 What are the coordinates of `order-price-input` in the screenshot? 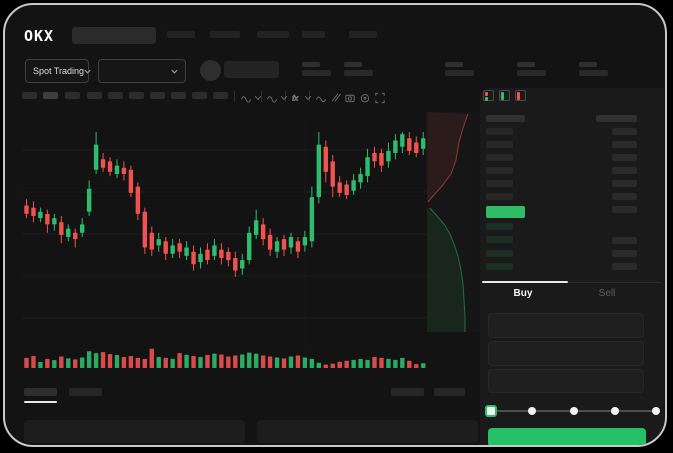 It's located at (566, 325).